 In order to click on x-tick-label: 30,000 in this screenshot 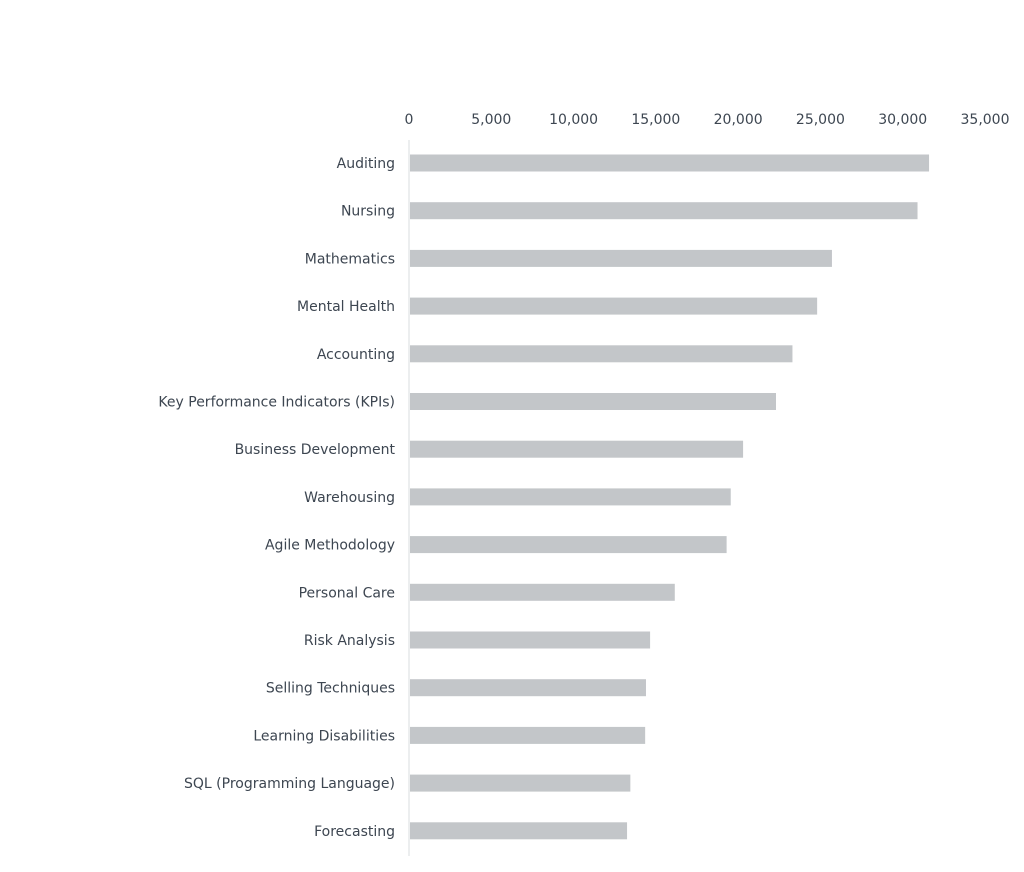, I will do `click(902, 120)`.